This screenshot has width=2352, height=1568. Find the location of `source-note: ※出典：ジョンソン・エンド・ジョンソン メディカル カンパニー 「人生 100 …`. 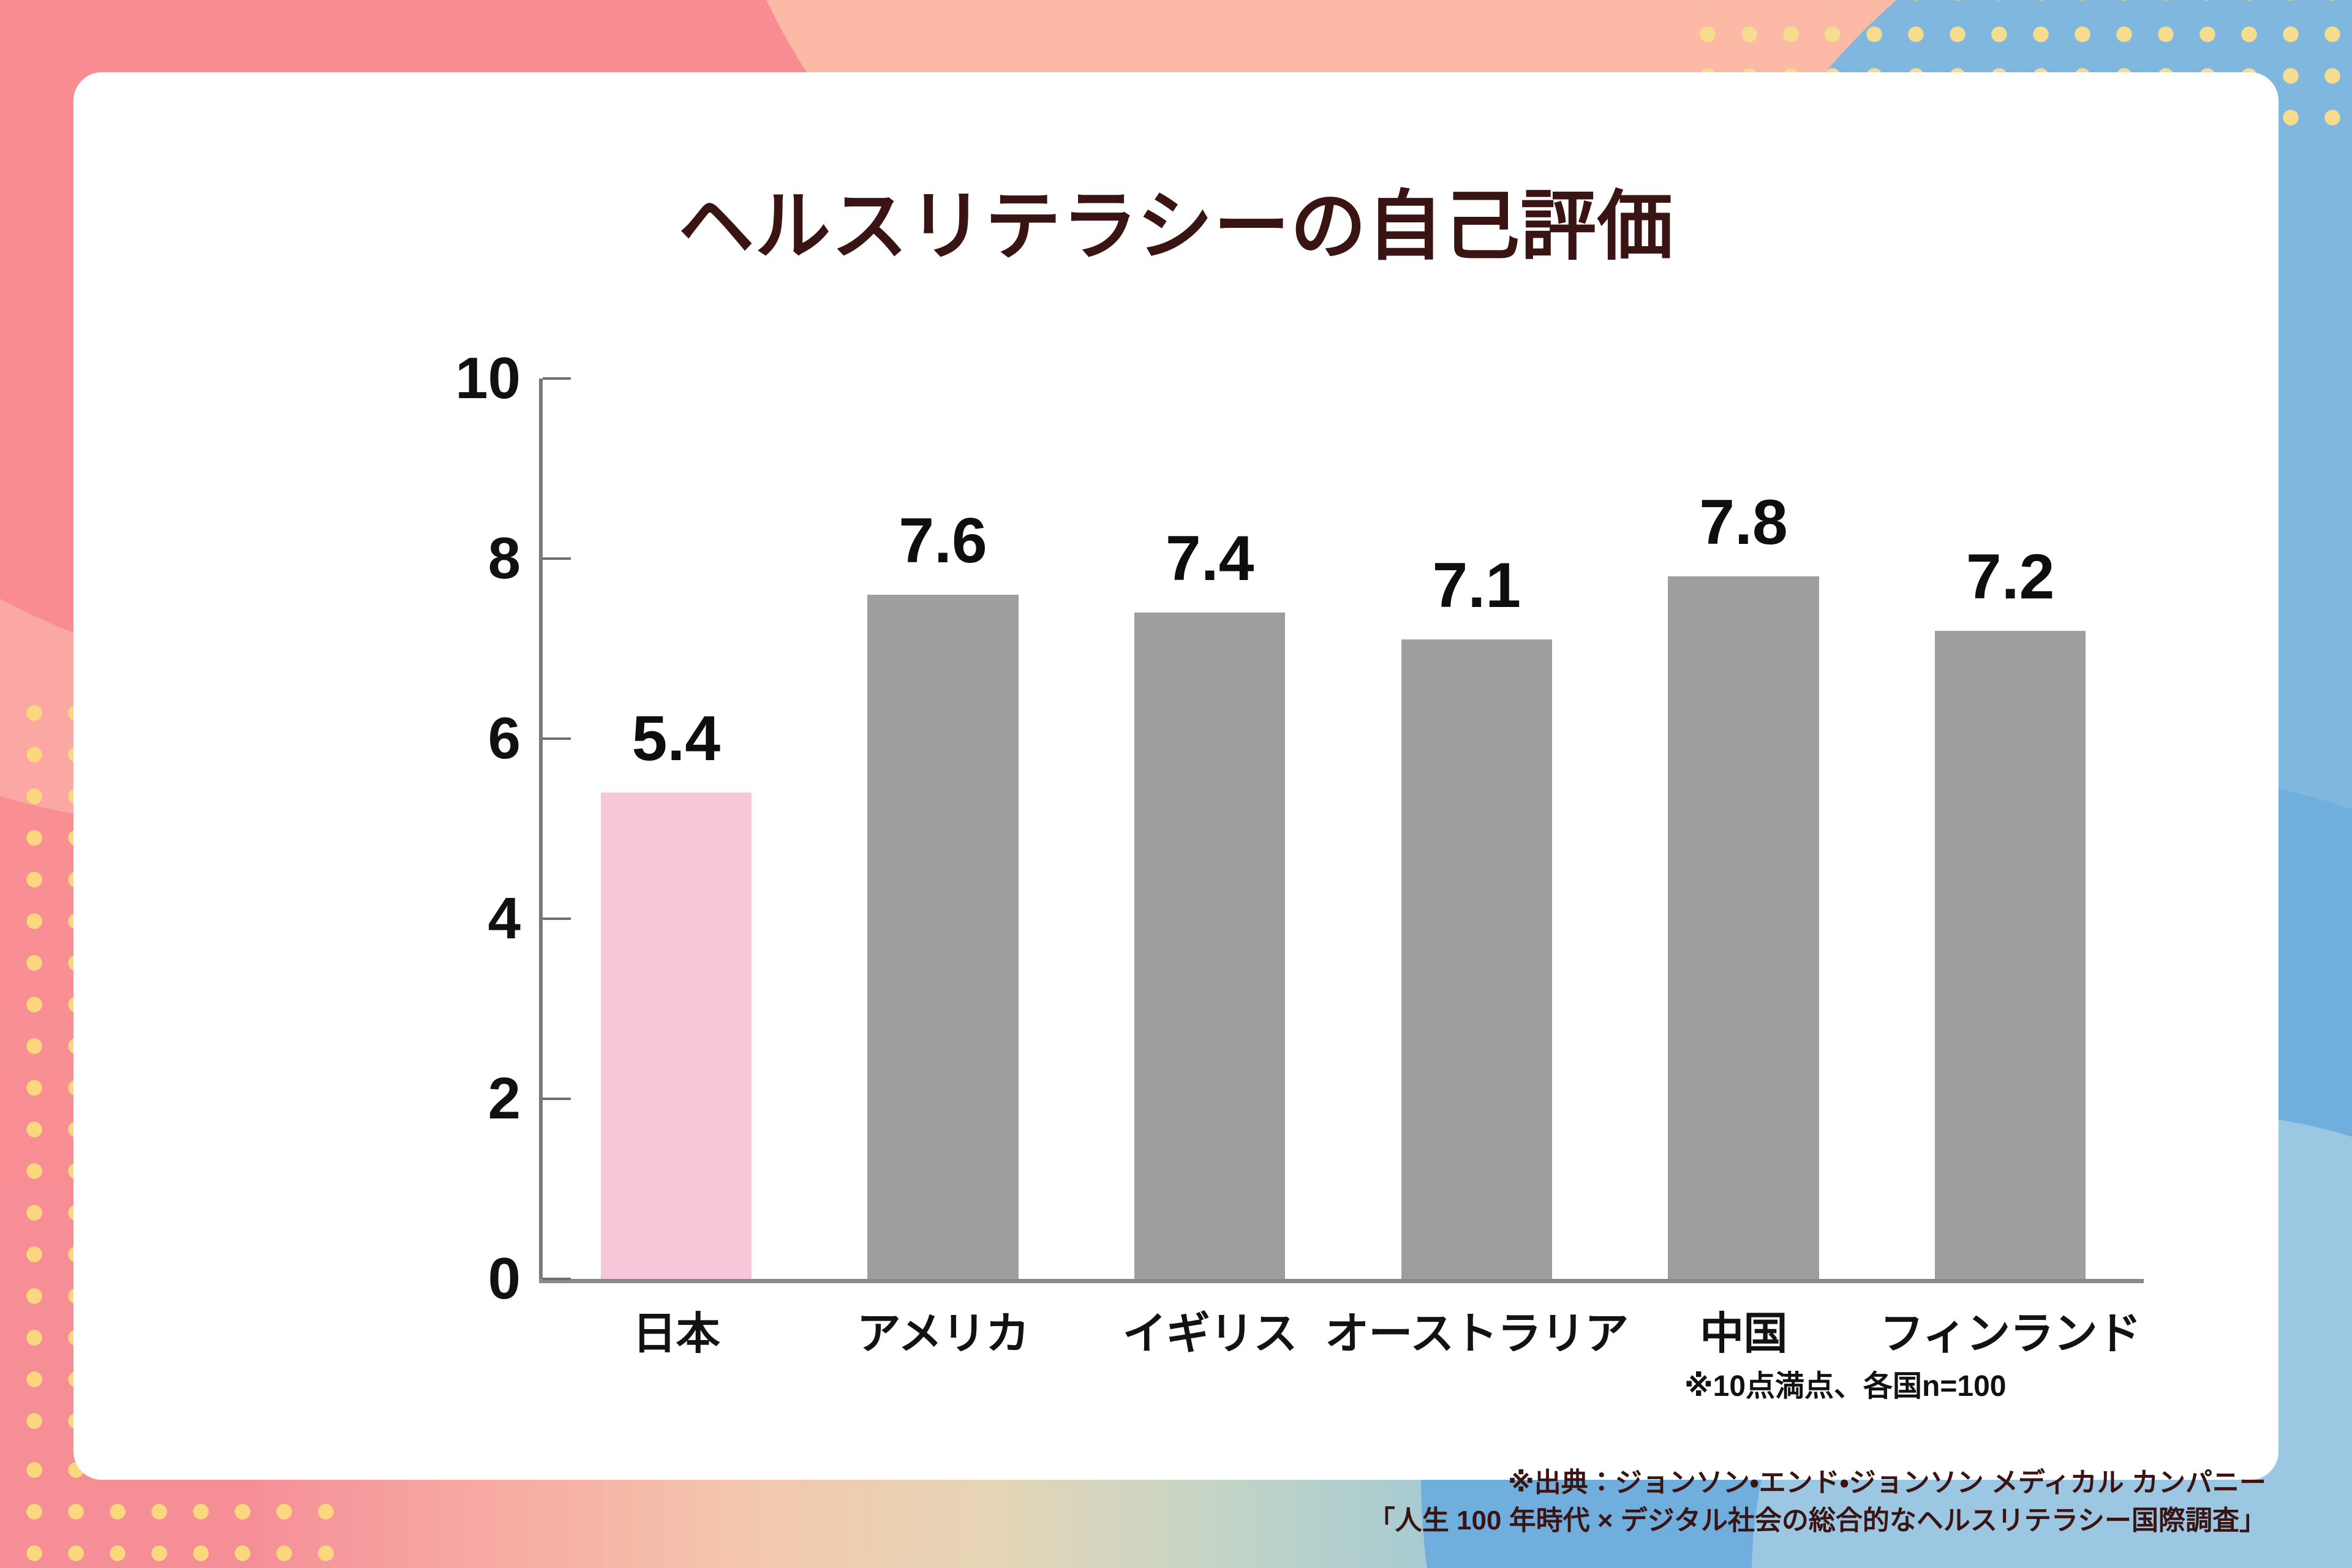

source-note: ※出典：ジョンソン・エンド・ジョンソン メディカル カンパニー 「人生 100 … is located at coordinates (1801, 1502).